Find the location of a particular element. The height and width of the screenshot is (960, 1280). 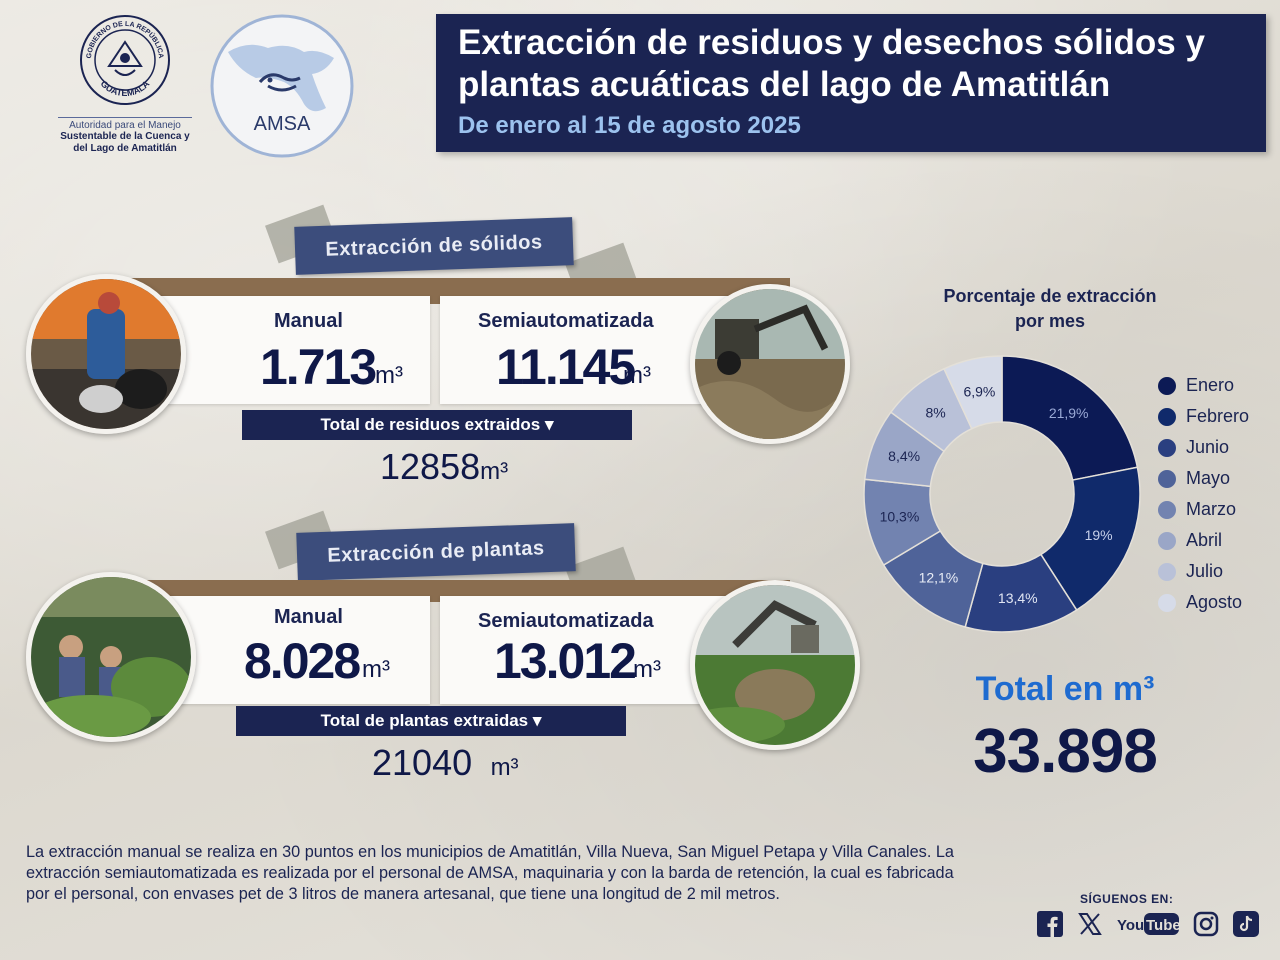

donut-label-febrero: 19% is located at coordinates (1099, 535).